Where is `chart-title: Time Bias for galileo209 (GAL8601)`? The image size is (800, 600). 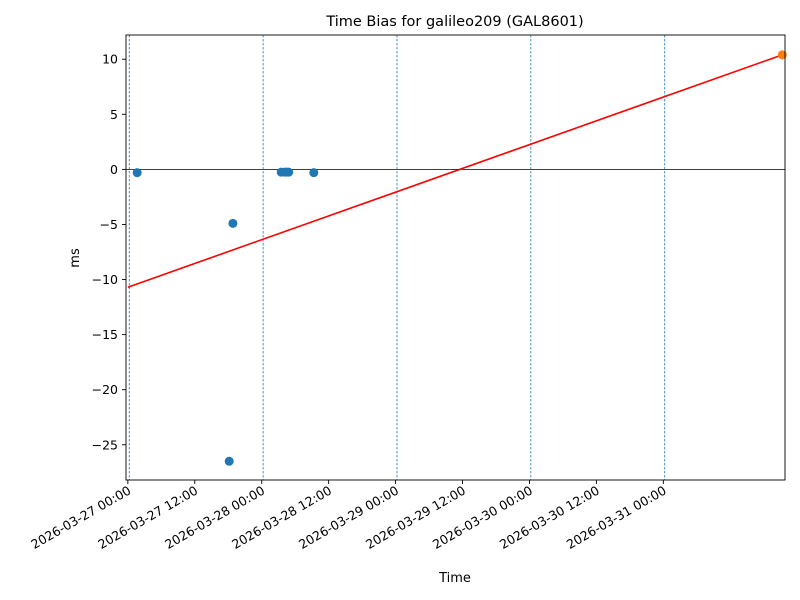
chart-title: Time Bias for galileo209 (GAL8601) is located at coordinates (454, 22).